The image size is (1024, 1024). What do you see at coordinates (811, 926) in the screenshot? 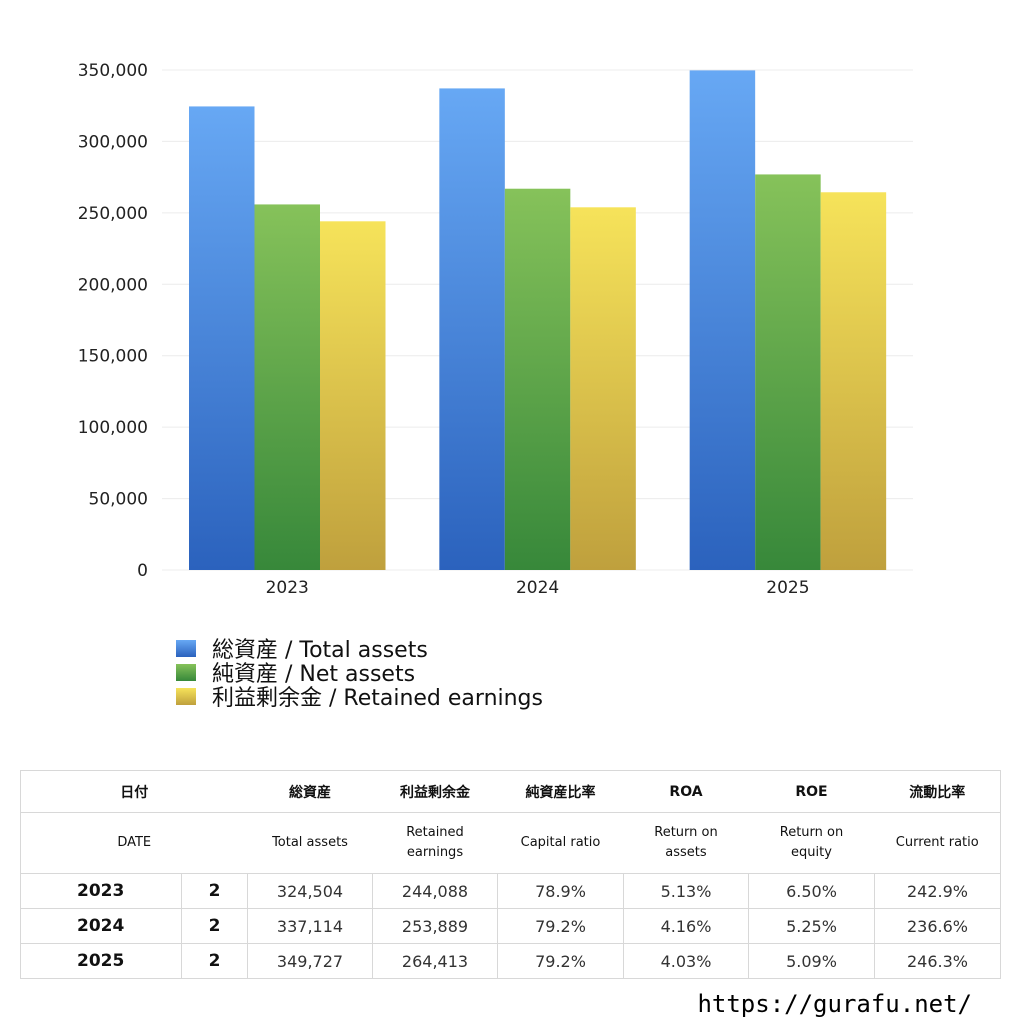
I see `cell-roe: 5.25%` at bounding box center [811, 926].